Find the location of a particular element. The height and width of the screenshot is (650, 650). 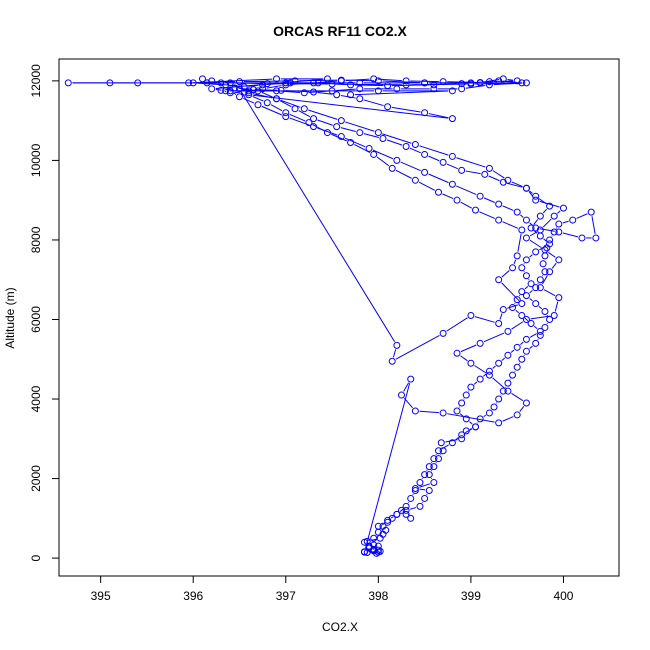

x-tick-label: 400 is located at coordinates (563, 596).